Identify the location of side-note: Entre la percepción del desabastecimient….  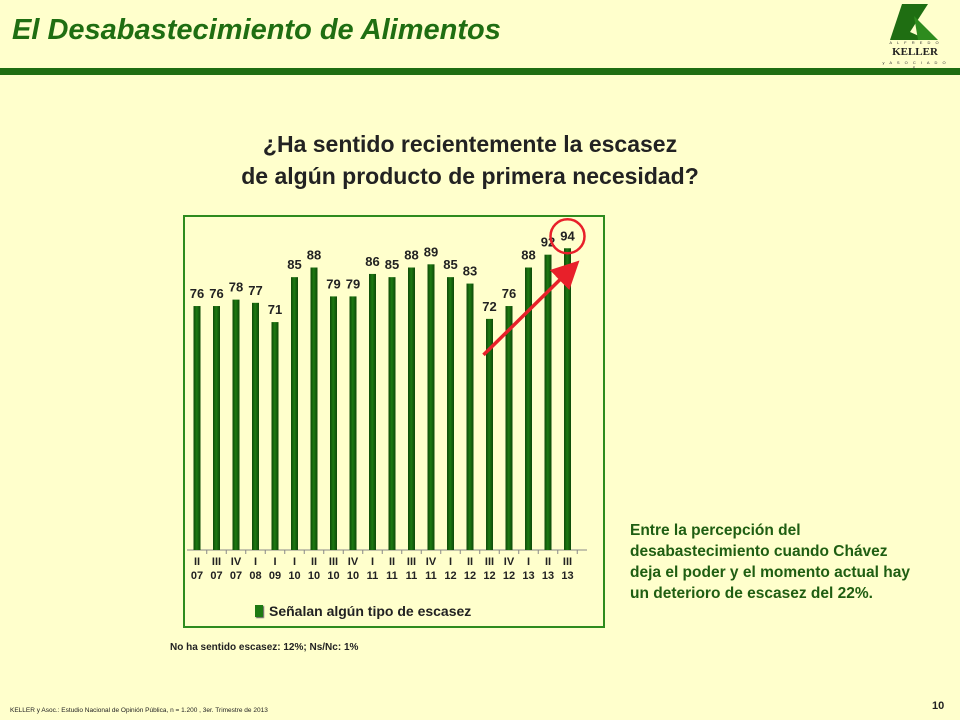
(770, 562).